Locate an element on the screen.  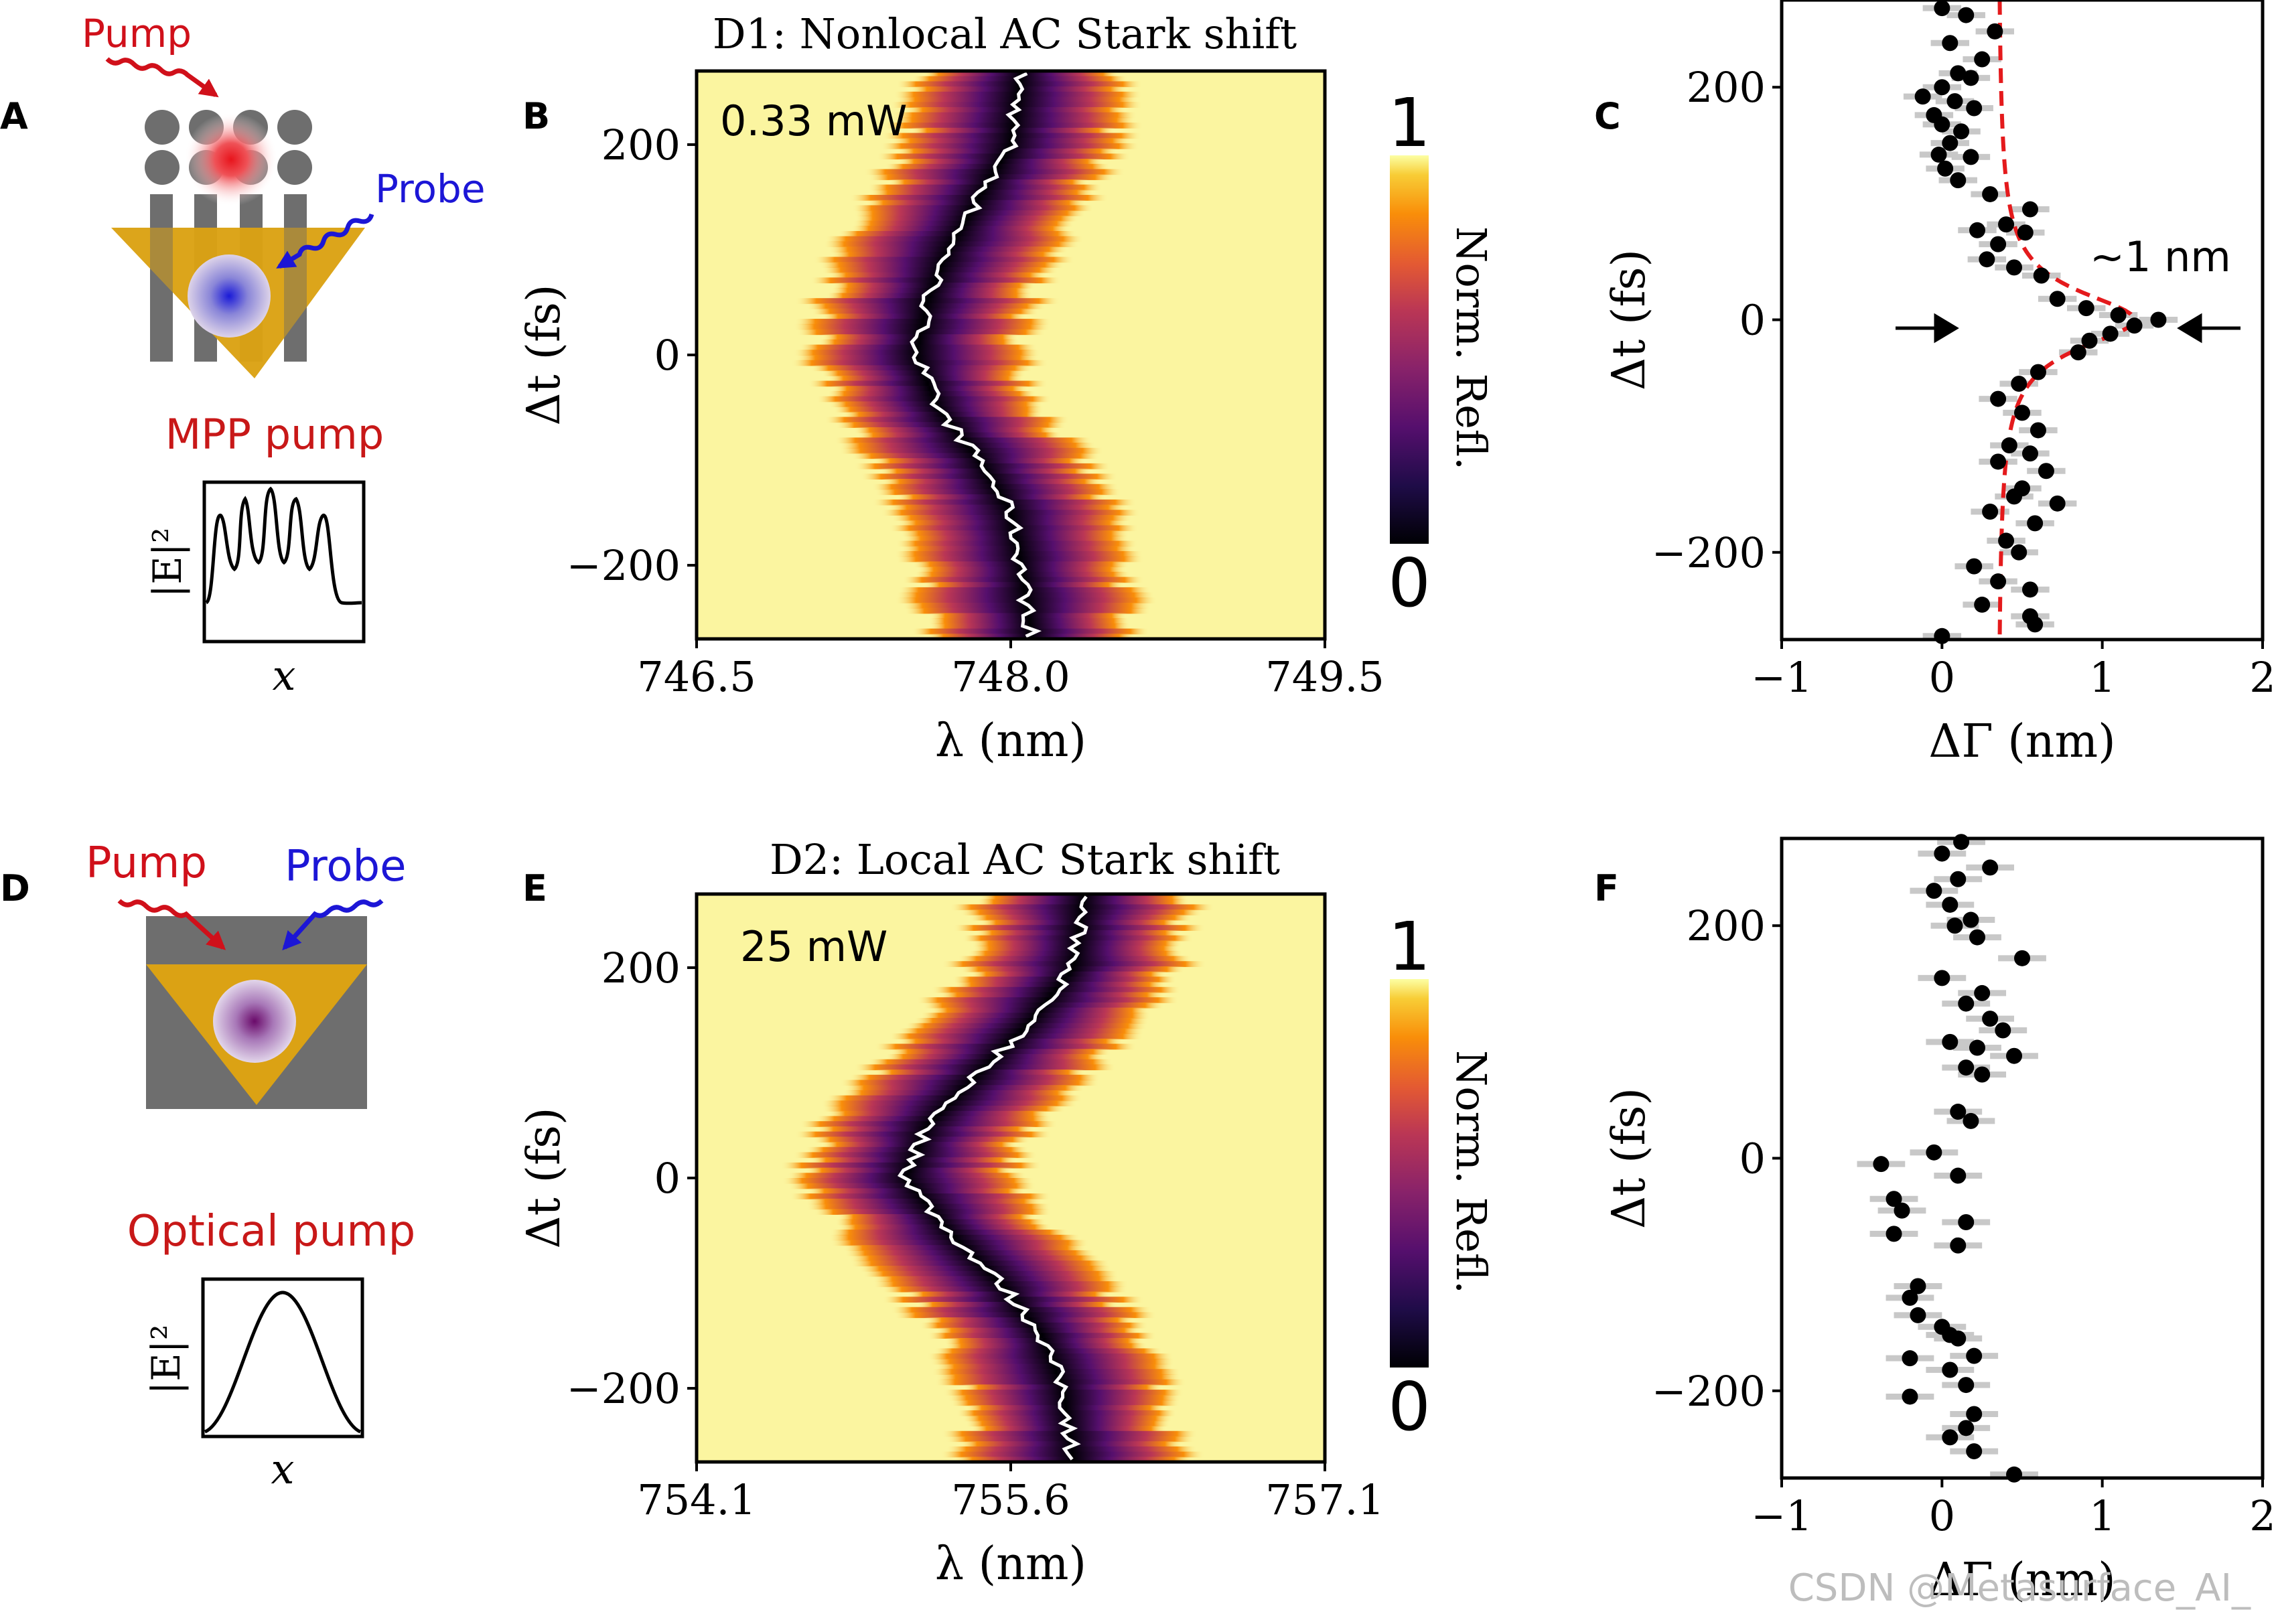
panel-a-inset-frame is located at coordinates (284, 562).